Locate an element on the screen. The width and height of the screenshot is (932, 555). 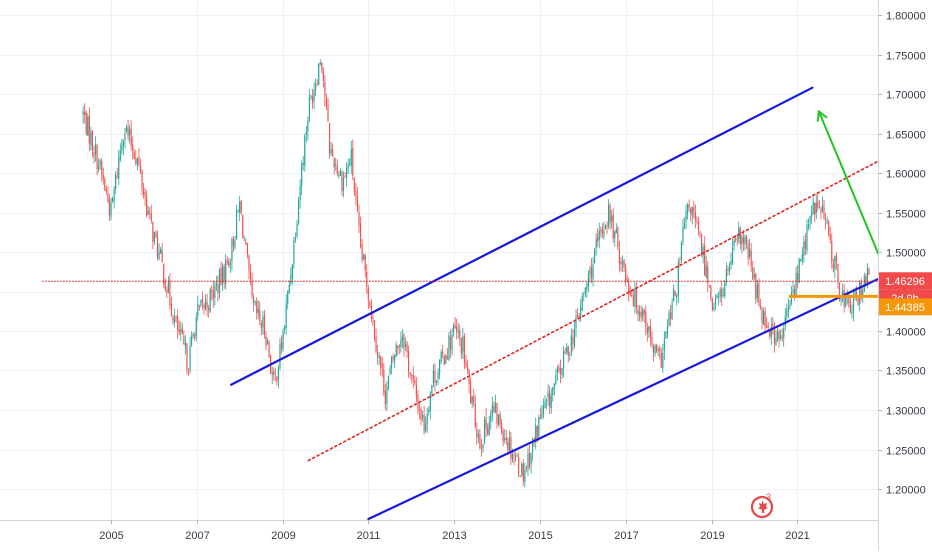
x-tick-label: 2013 is located at coordinates (454, 536).